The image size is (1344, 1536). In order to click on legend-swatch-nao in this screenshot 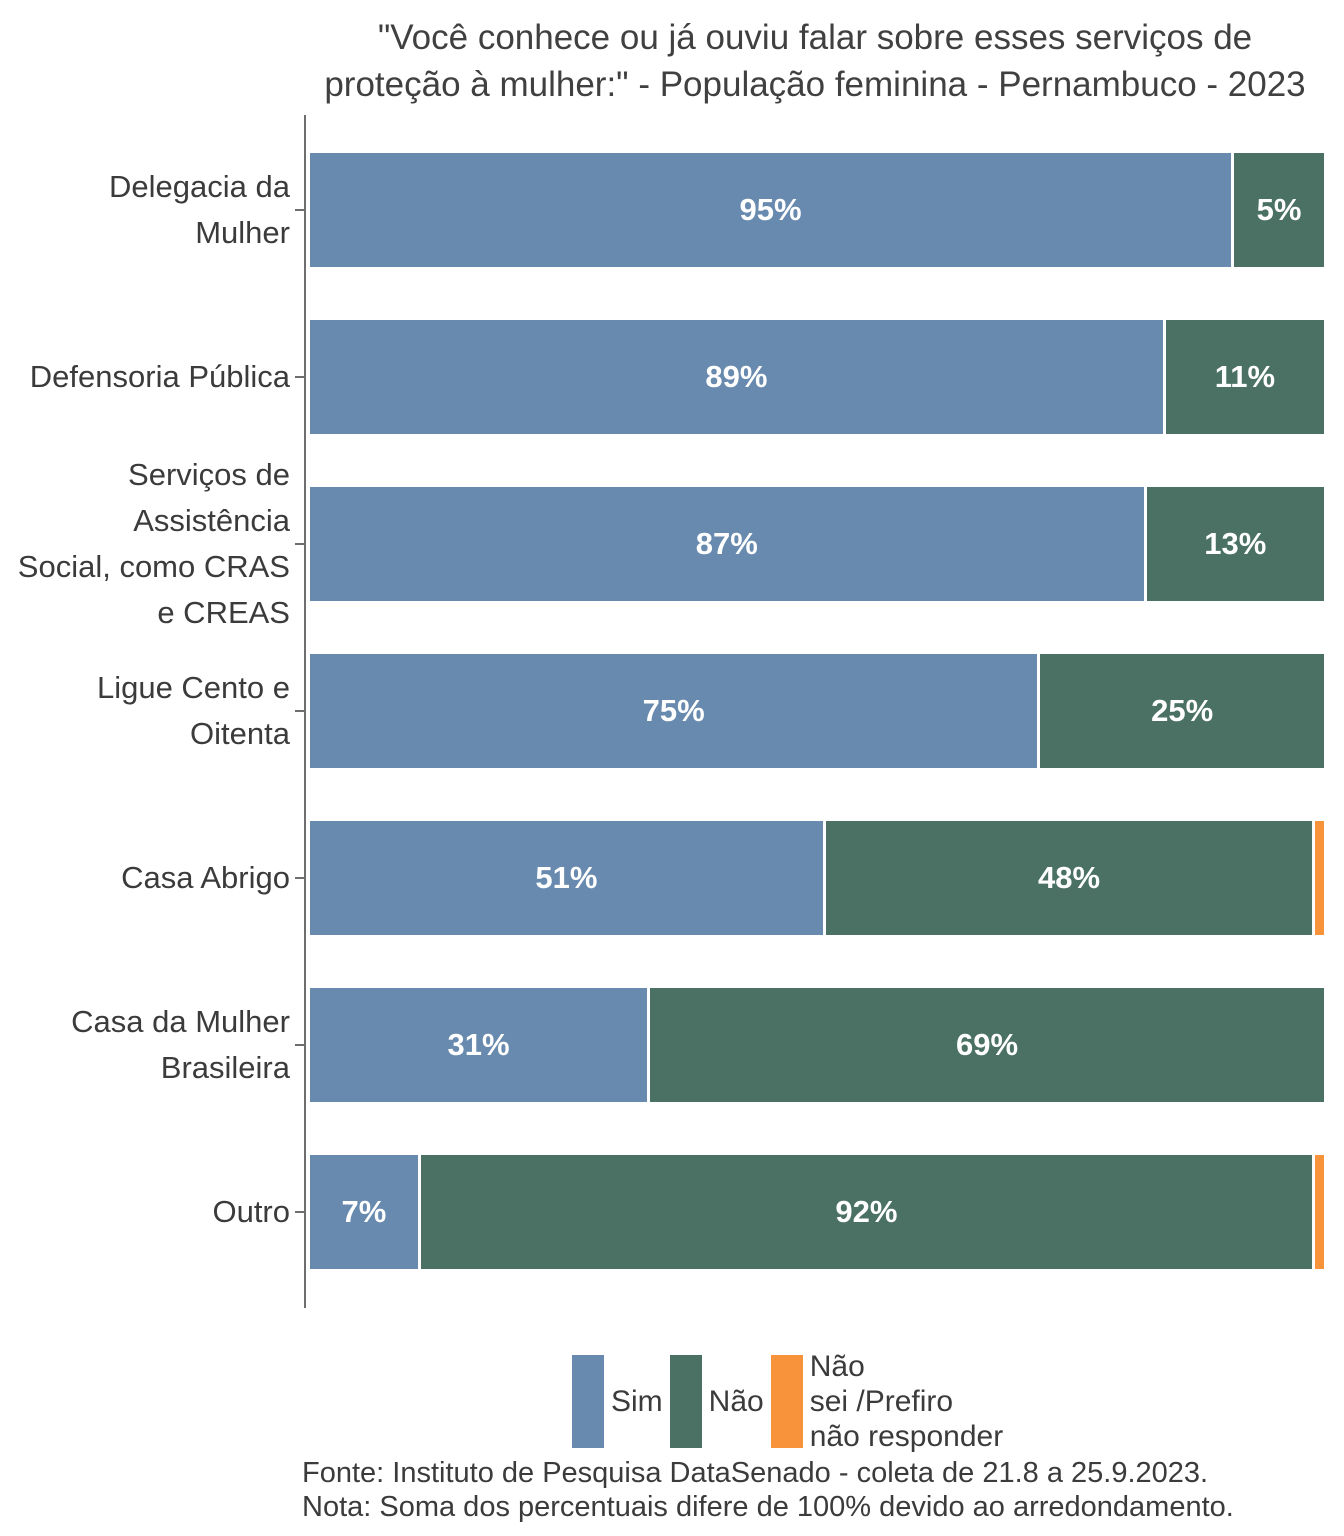, I will do `click(685, 1401)`.